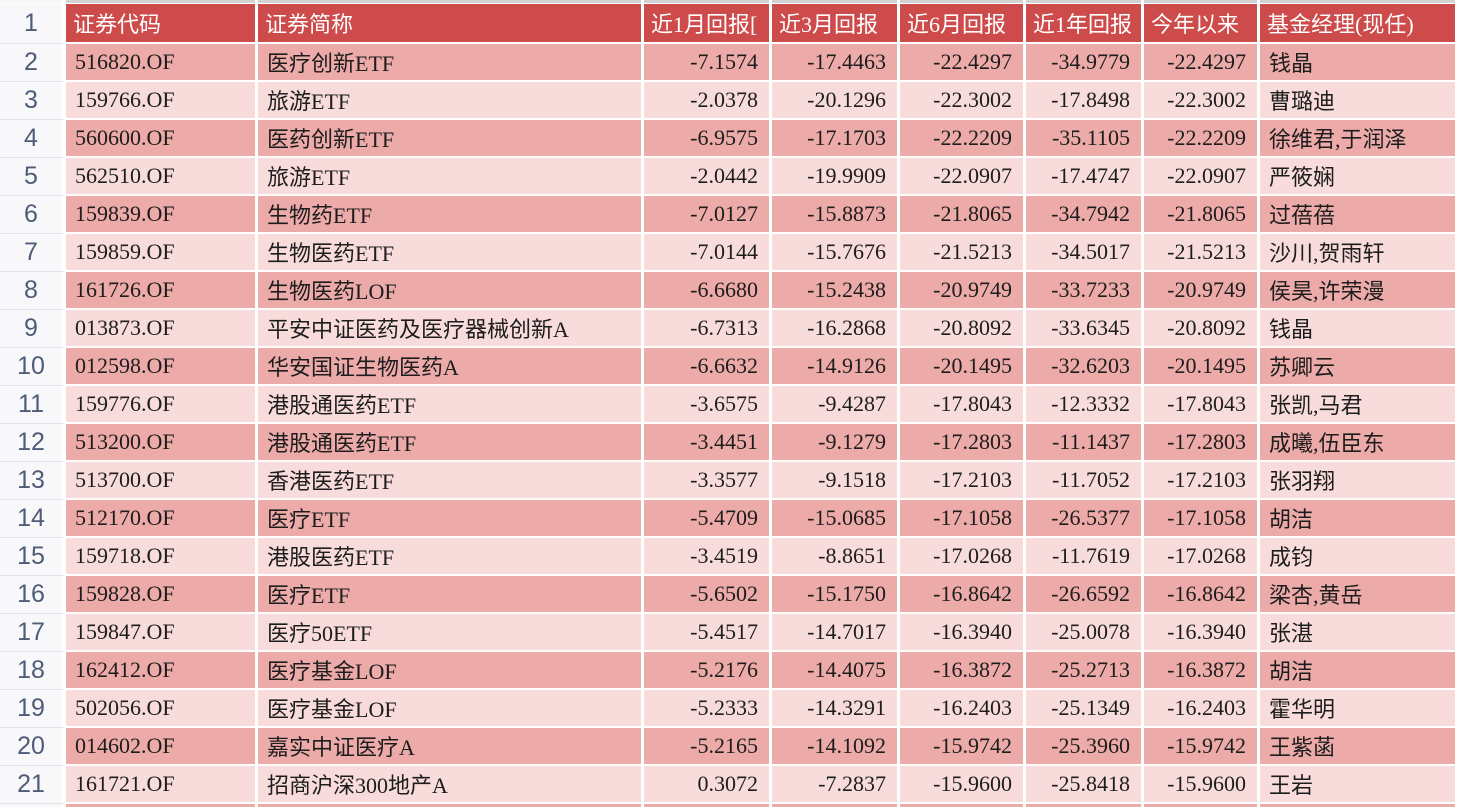  What do you see at coordinates (162, 557) in the screenshot?
I see `cell-code: 159718.OF` at bounding box center [162, 557].